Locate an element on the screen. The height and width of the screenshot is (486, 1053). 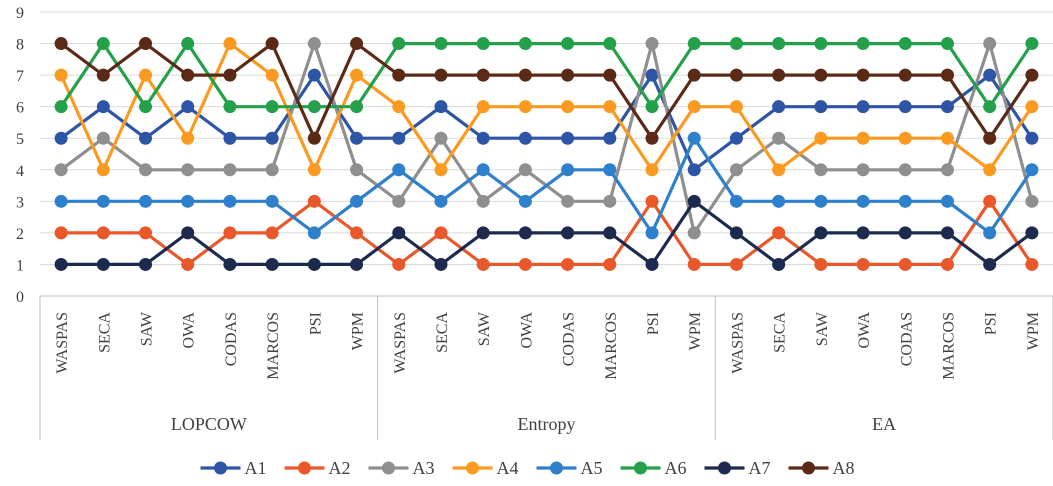
legend-label: A8 is located at coordinates (844, 468).